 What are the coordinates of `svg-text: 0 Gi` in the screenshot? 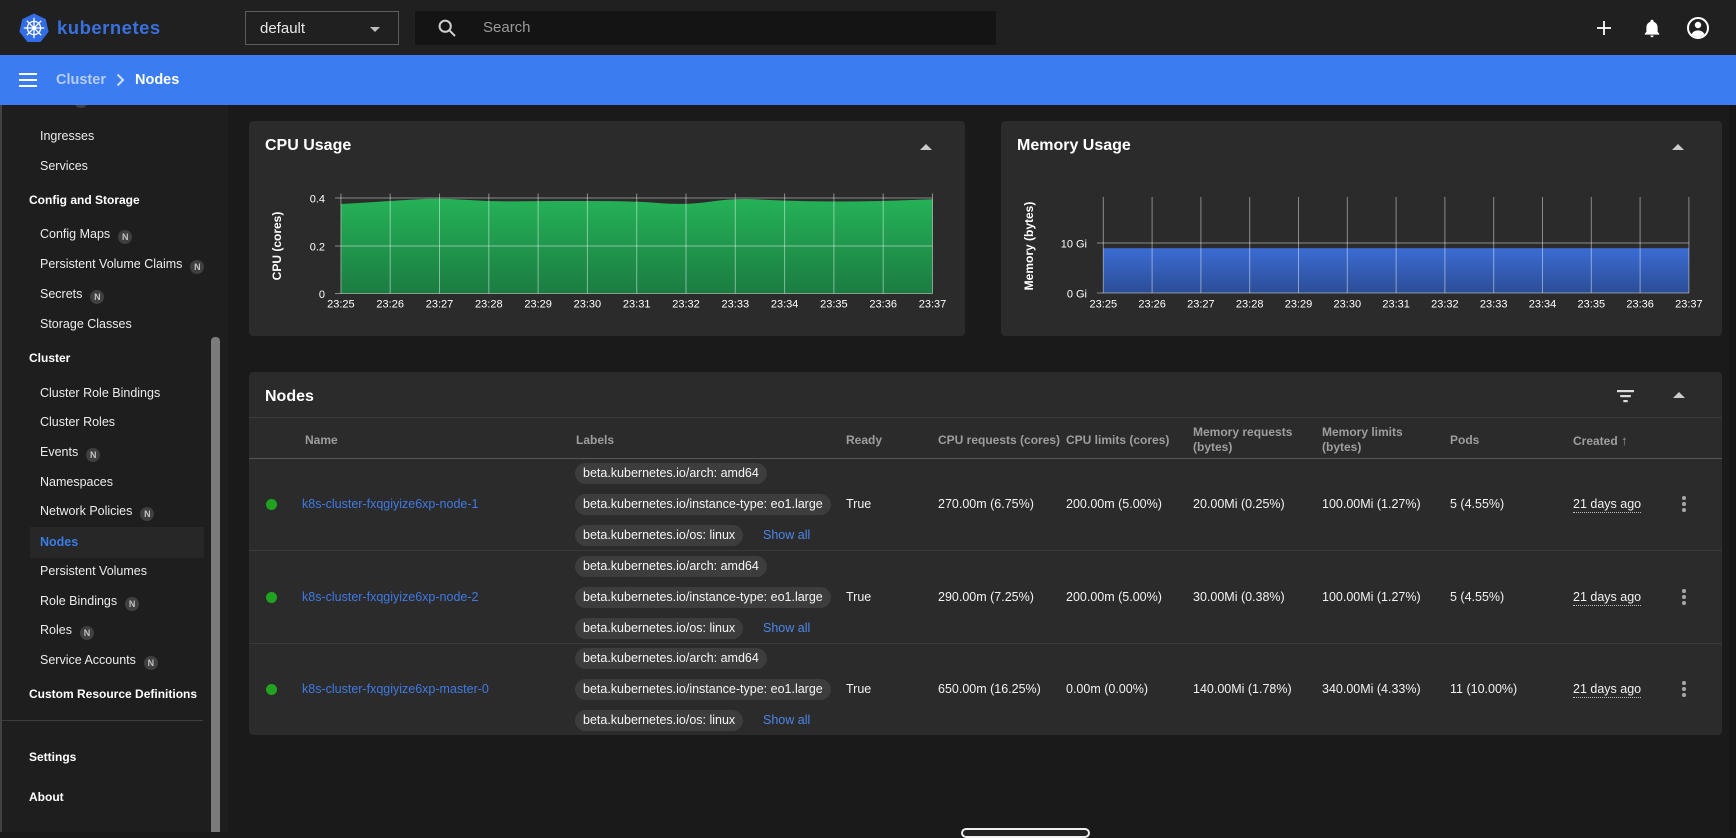 It's located at (1077, 295).